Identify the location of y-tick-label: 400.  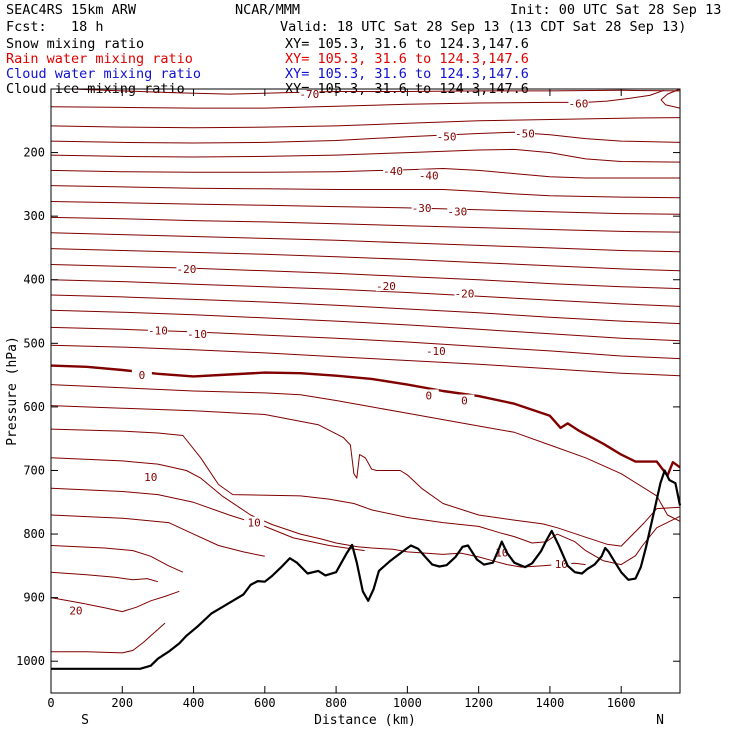
(34, 280).